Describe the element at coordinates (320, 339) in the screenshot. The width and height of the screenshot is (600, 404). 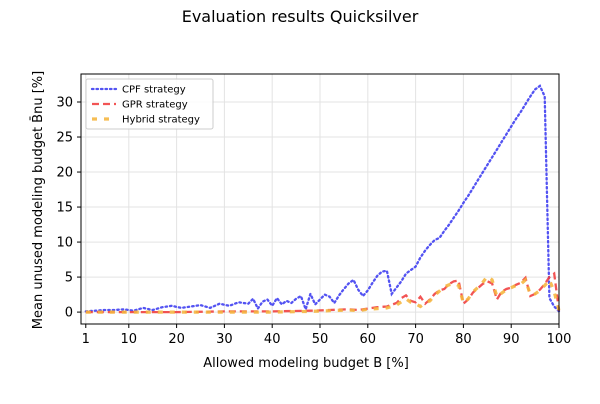
I see `x-tick-label: 50` at that location.